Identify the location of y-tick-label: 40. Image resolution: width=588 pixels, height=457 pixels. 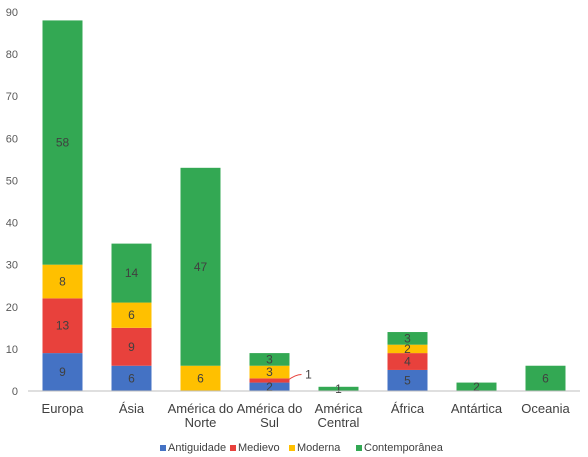
(12, 224).